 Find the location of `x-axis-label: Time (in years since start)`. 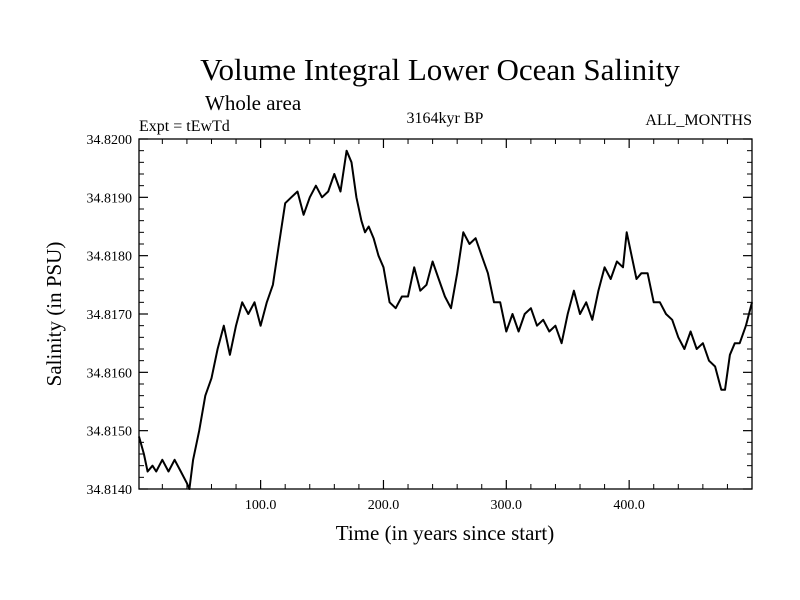

x-axis-label: Time (in years since start) is located at coordinates (445, 533).